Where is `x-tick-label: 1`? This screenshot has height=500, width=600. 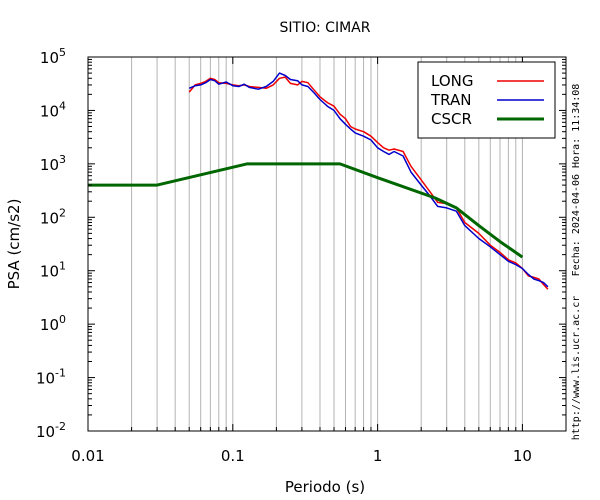 x-tick-label: 1 is located at coordinates (378, 456).